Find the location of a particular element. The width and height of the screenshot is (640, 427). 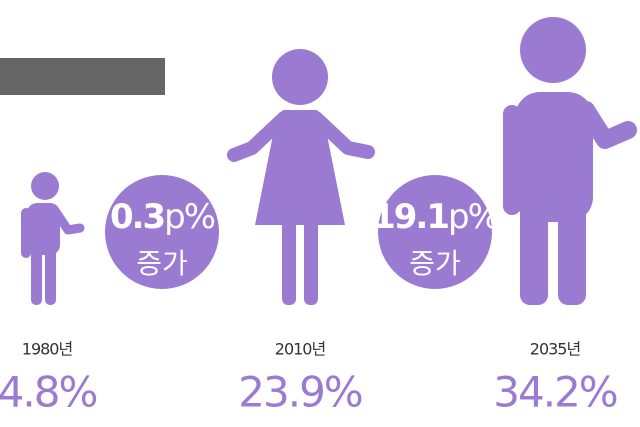

share-value: 34.2% is located at coordinates (555, 392).